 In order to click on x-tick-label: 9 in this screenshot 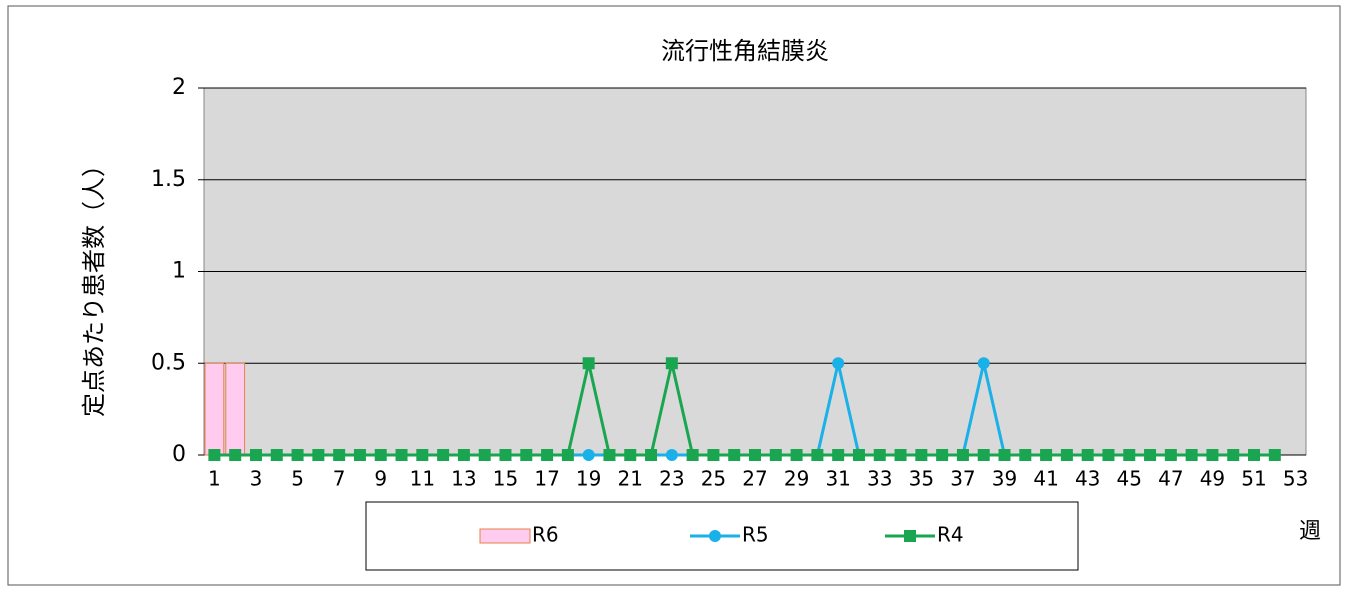, I will do `click(380, 479)`.